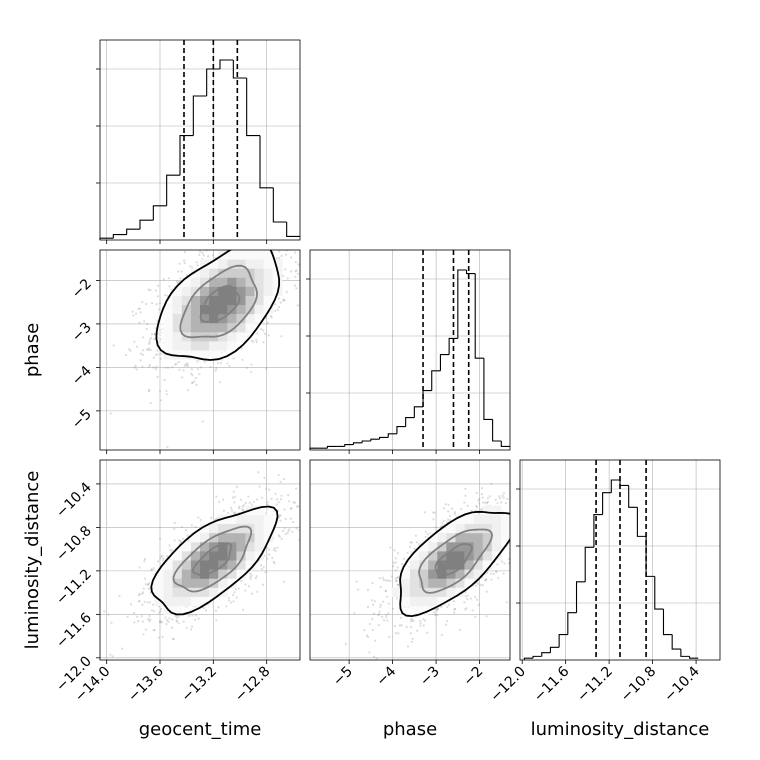 This screenshot has width=760, height=760. What do you see at coordinates (343, 677) in the screenshot?
I see `x-tick-label: −5` at bounding box center [343, 677].